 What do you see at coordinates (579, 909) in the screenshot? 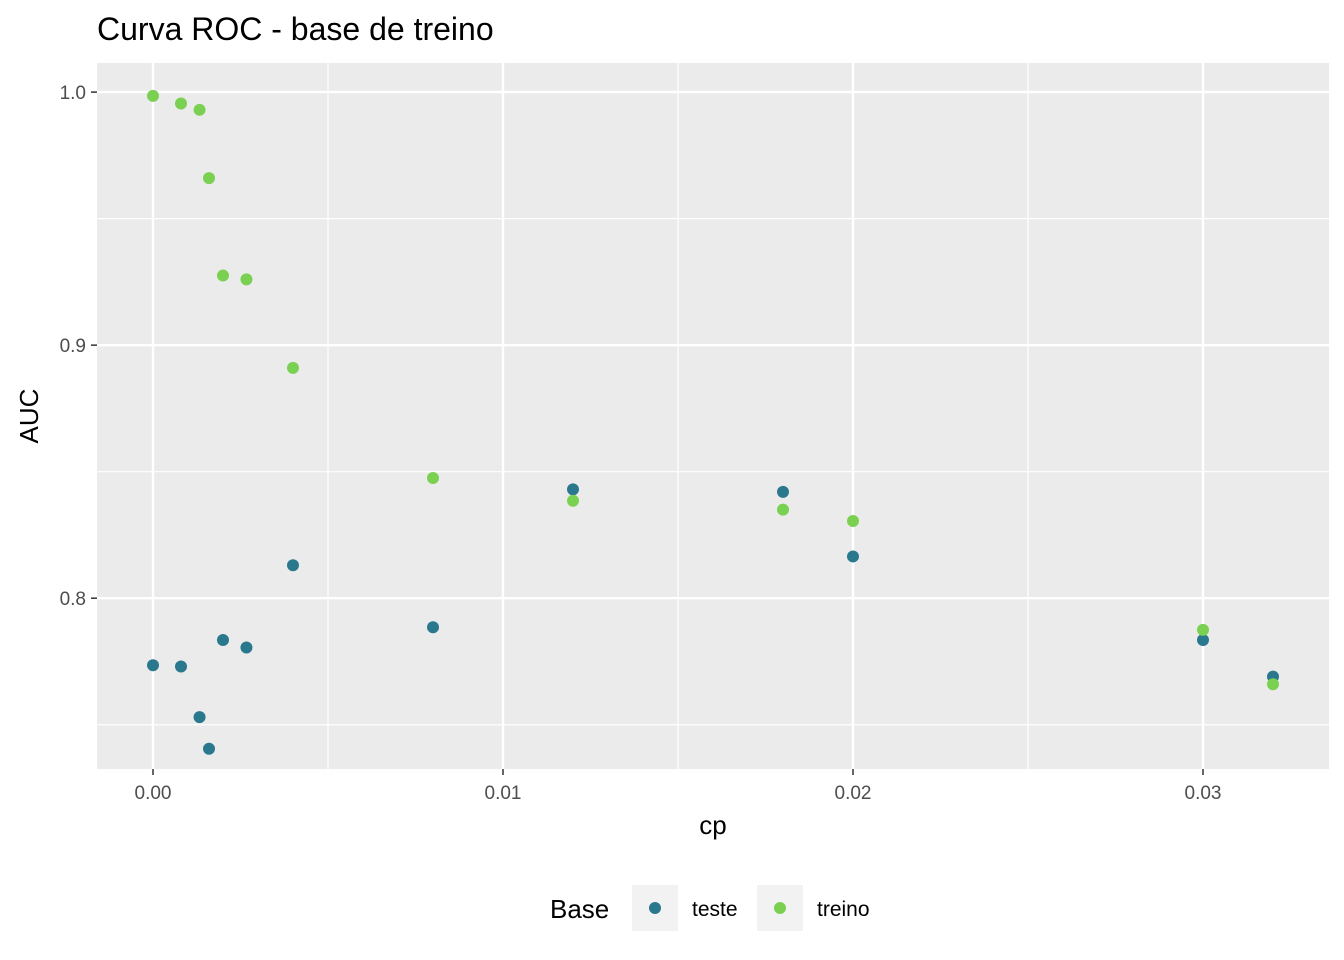
I see `legend-title: Base` at bounding box center [579, 909].